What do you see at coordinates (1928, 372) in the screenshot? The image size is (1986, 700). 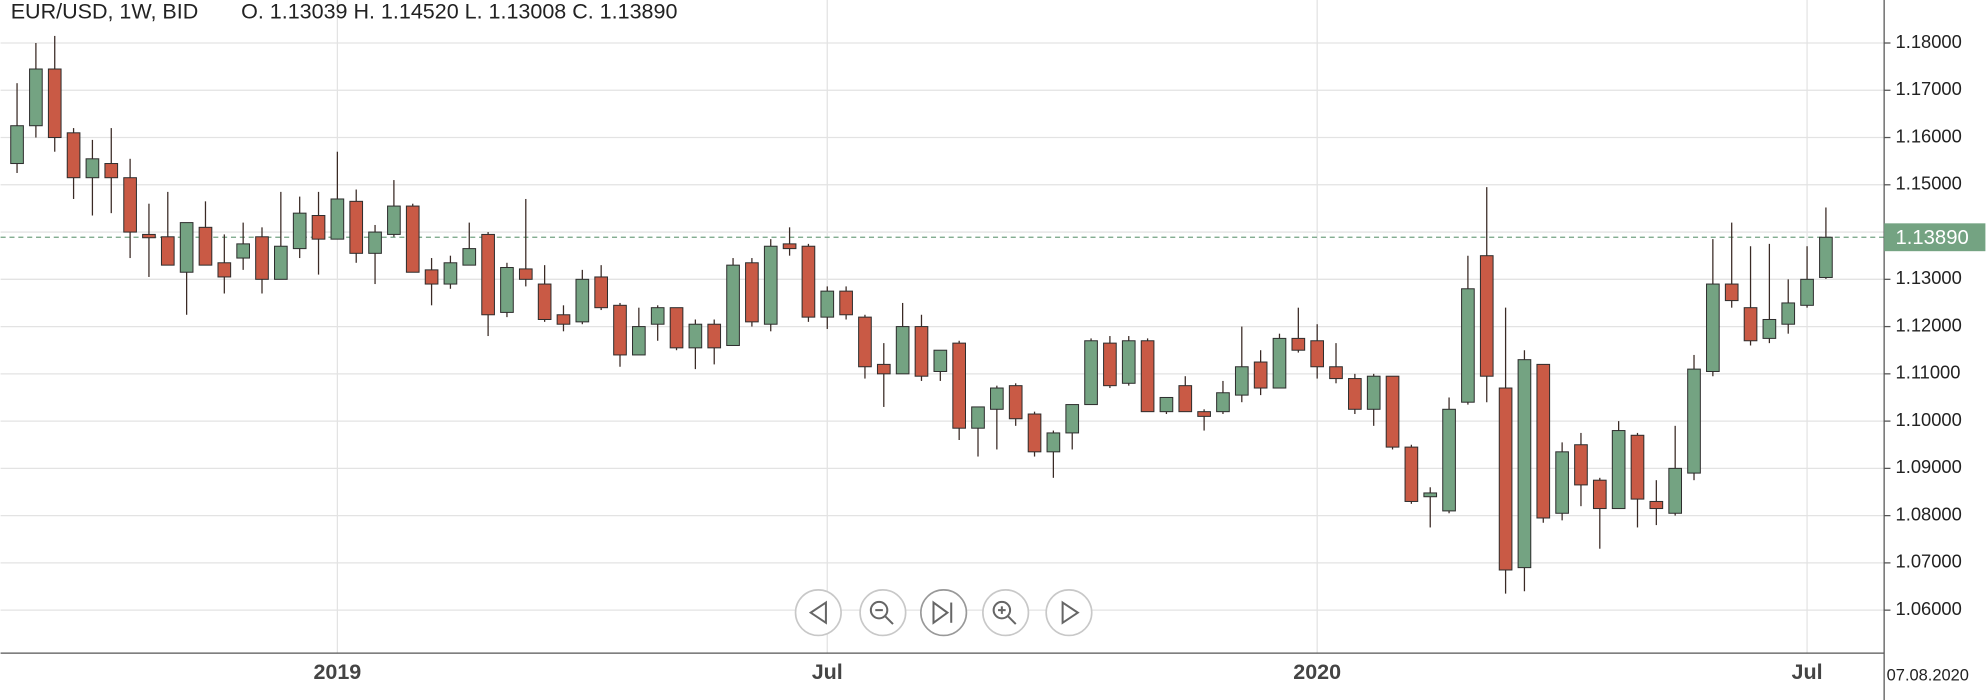 I see `y-tick-label: 1.11000` at bounding box center [1928, 372].